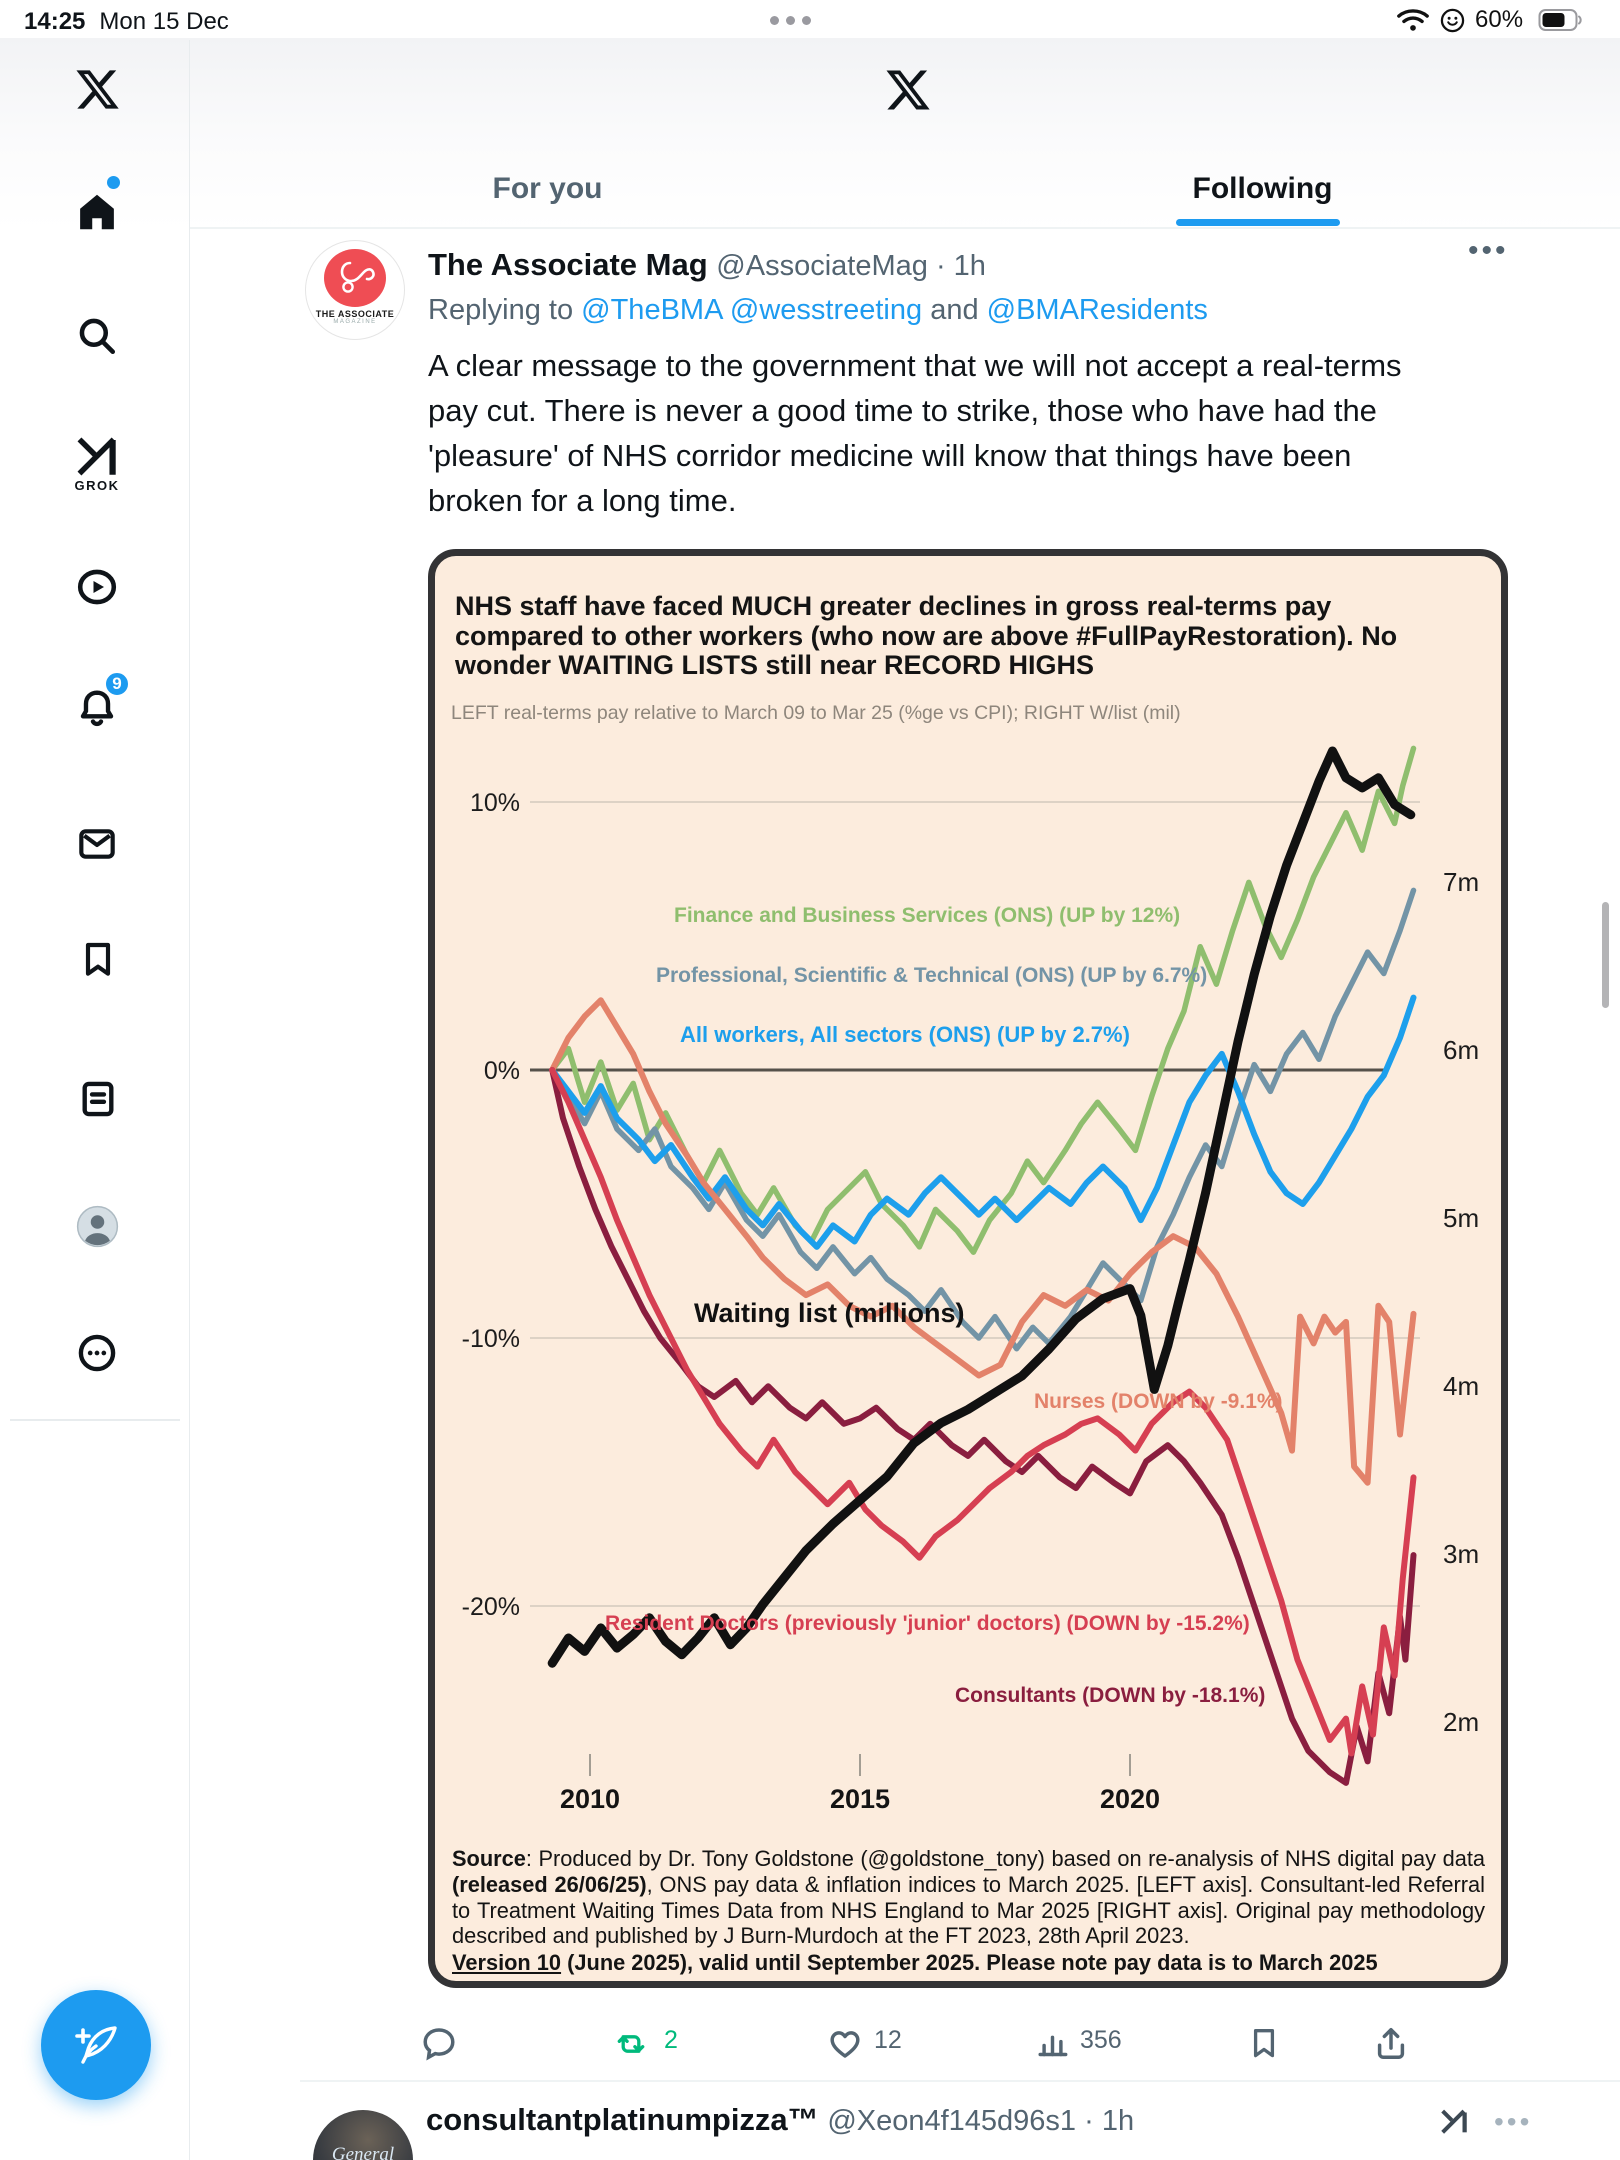  I want to click on views-count: 356, so click(1101, 2040).